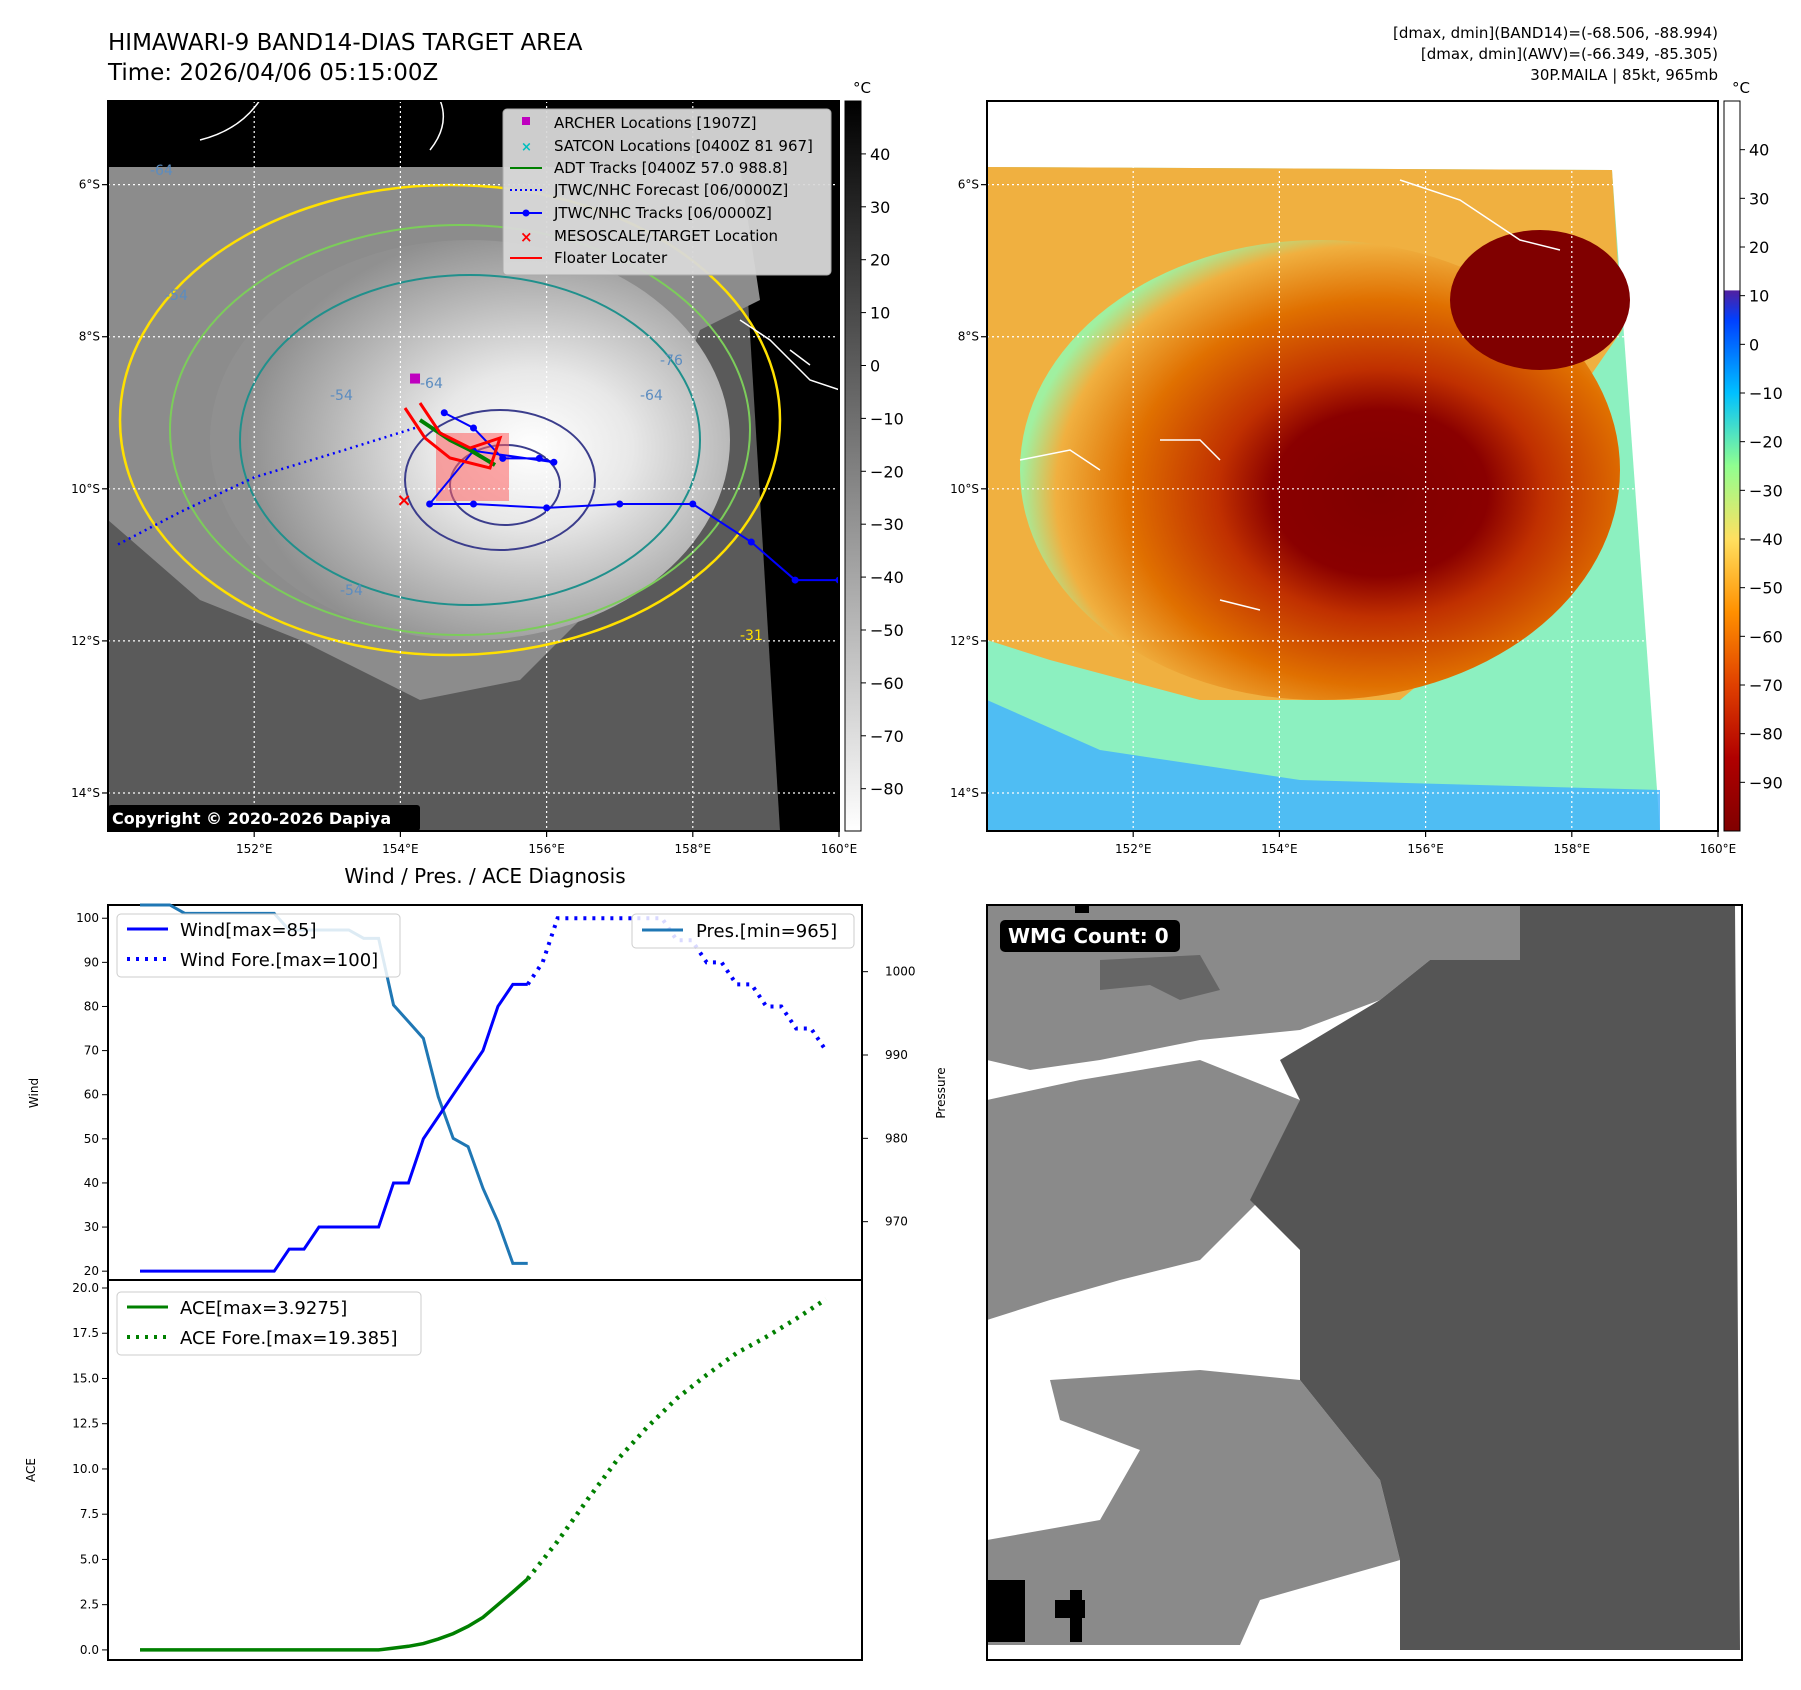 Image resolution: width=1801 pixels, height=1690 pixels. I want to click on legend-wind: Wind[max=85], so click(248, 930).